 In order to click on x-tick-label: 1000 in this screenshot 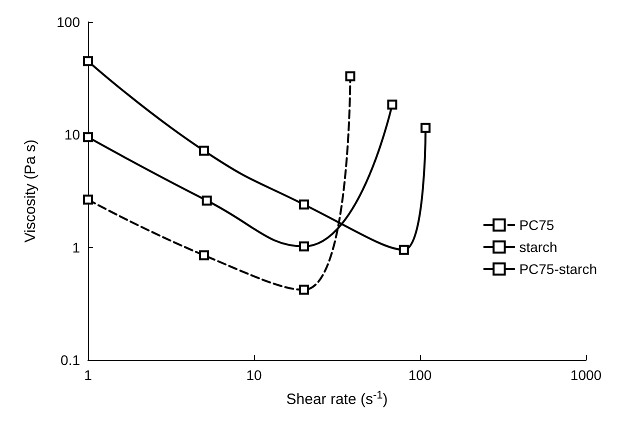, I will do `click(586, 375)`.